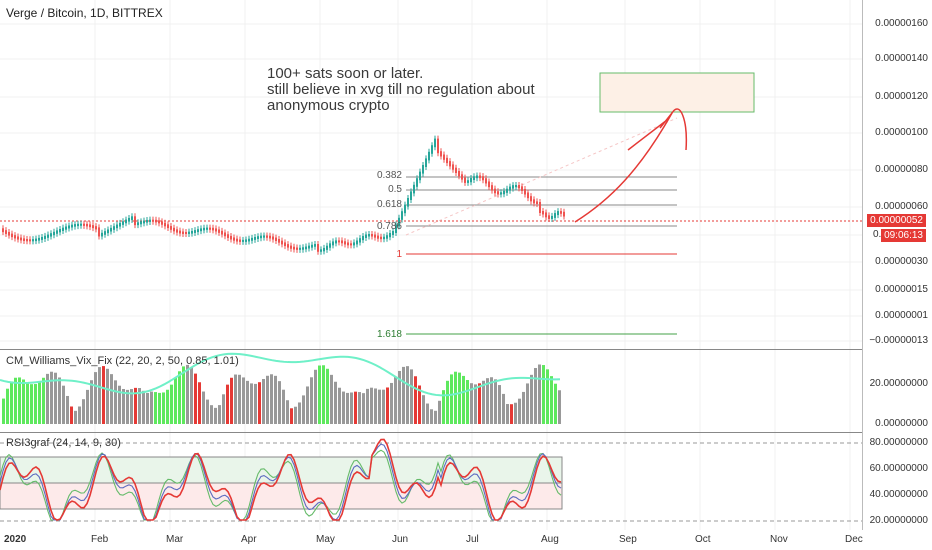  Describe the element at coordinates (901, 169) in the screenshot. I see `price-axis-label: 0.00000080` at that location.